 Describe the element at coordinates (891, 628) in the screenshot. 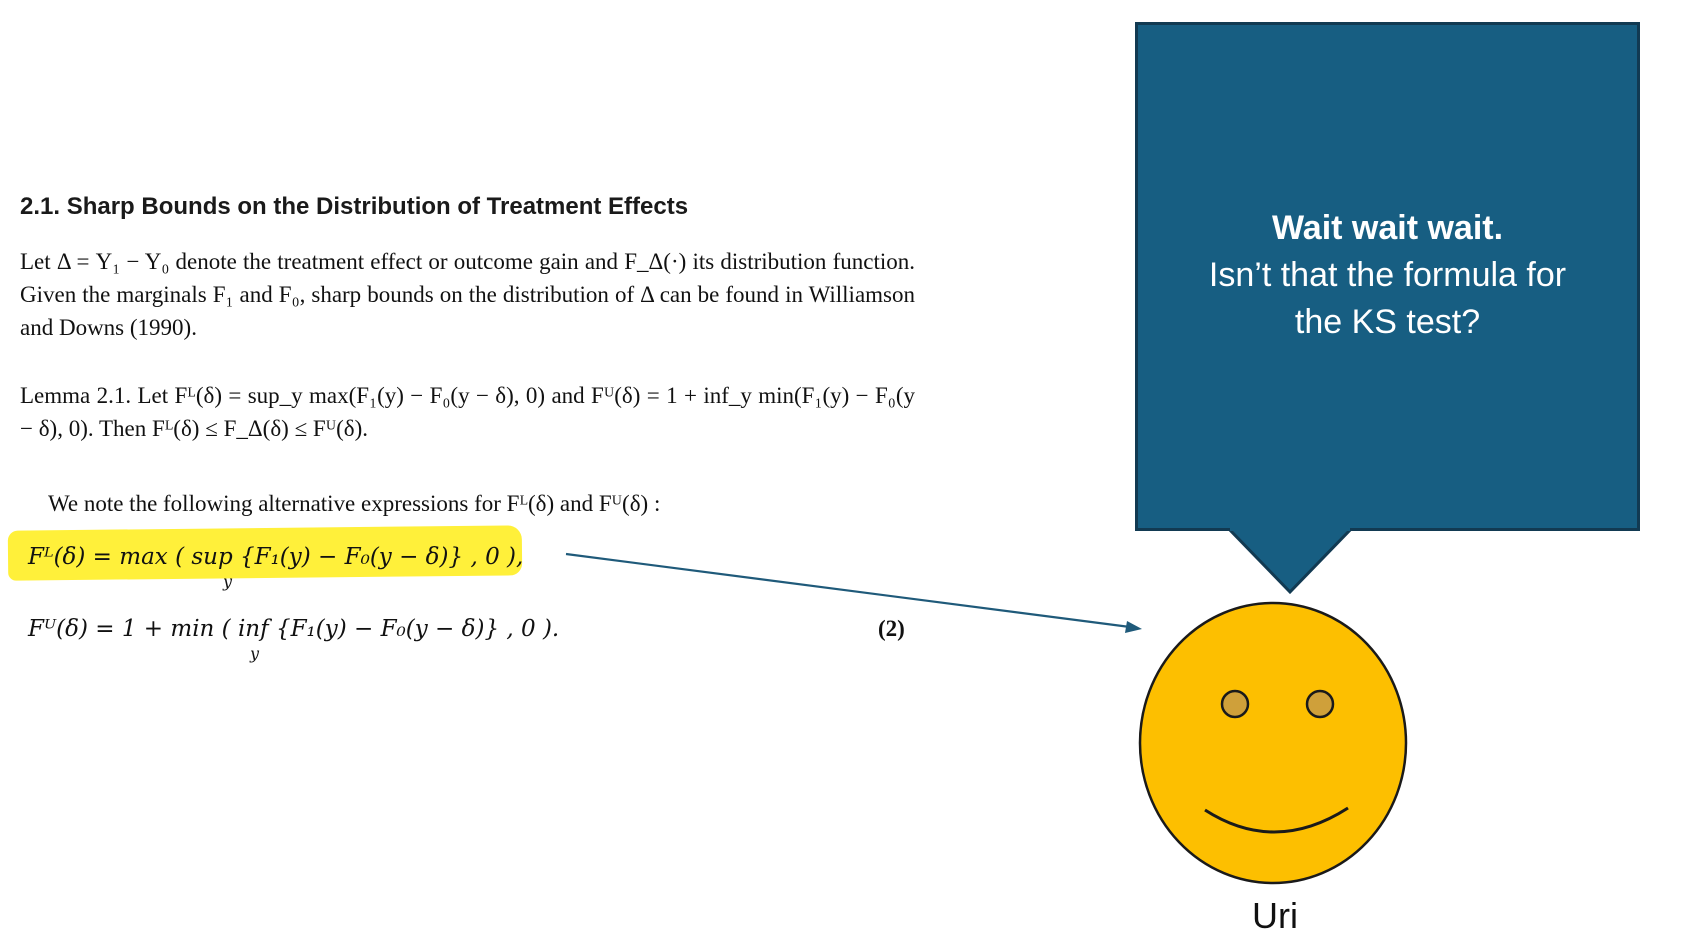

I see `equation-number: (2)` at that location.